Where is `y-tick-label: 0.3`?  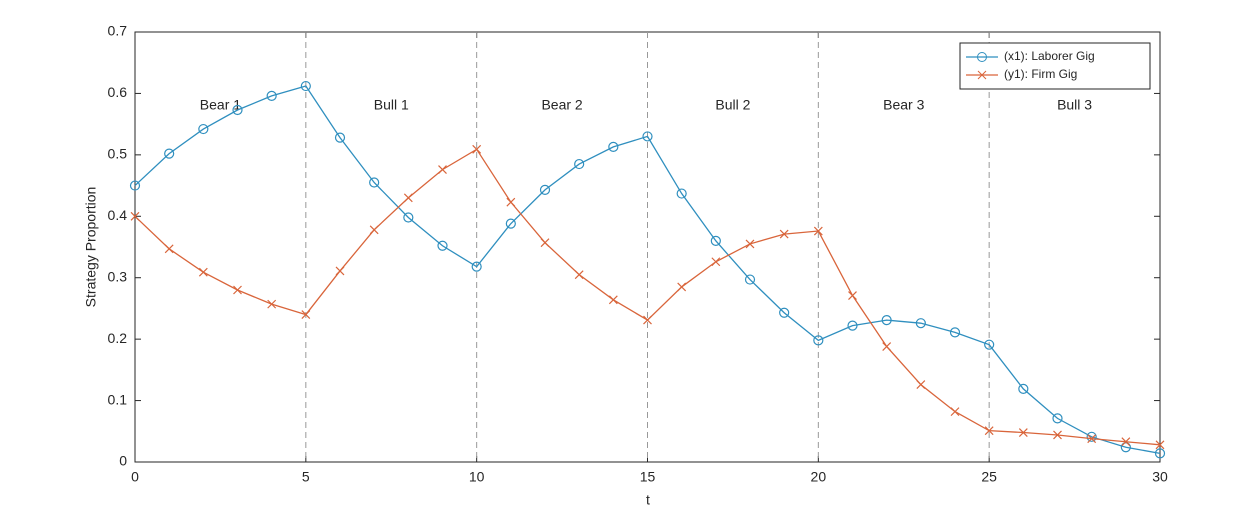
y-tick-label: 0.3 is located at coordinates (118, 276).